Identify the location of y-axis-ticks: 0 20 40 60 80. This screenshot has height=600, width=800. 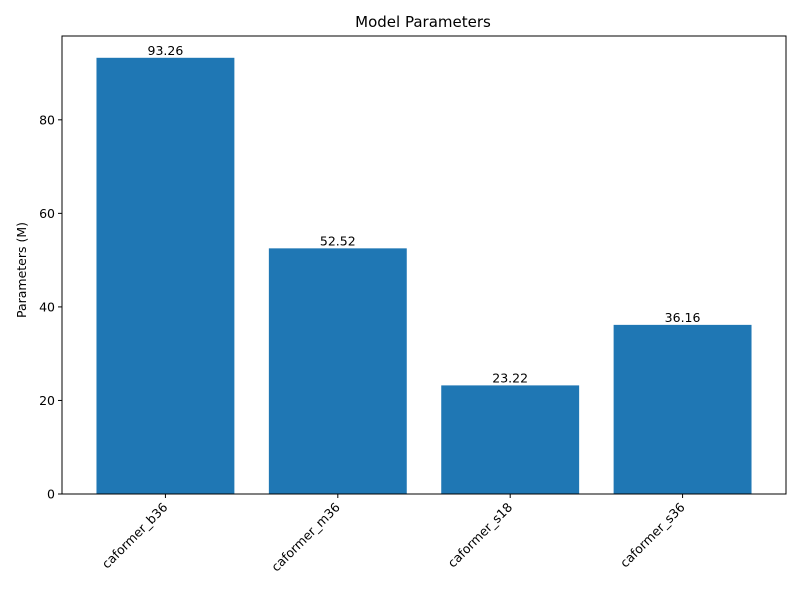
(50, 307).